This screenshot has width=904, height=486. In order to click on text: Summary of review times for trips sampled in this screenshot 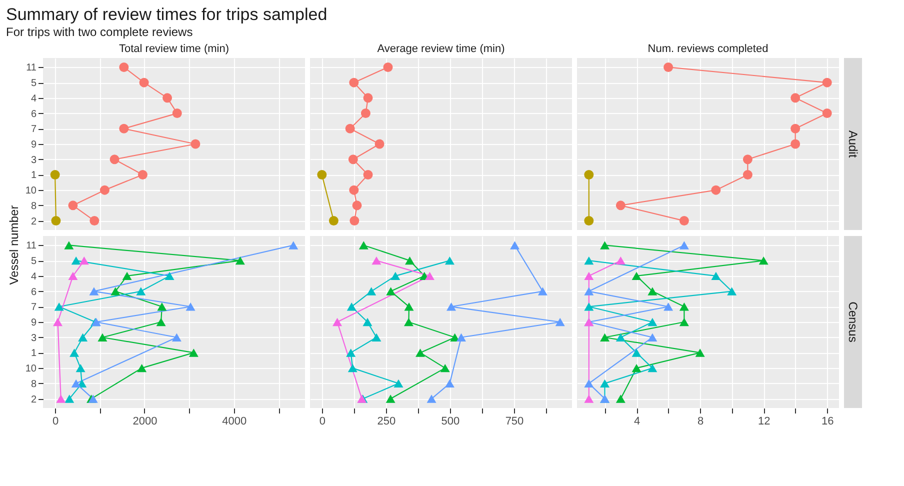, I will do `click(167, 14)`.